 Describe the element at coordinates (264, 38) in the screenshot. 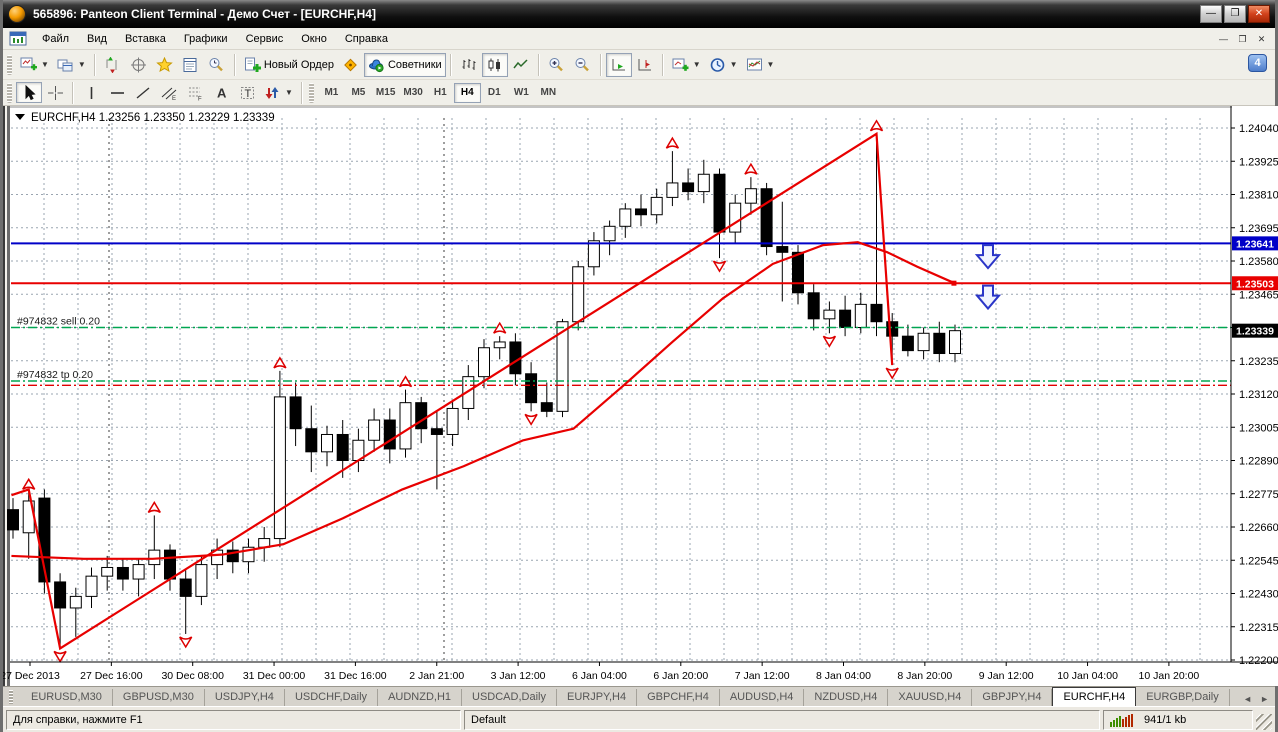

I see `menu-сервис: Сервис` at that location.